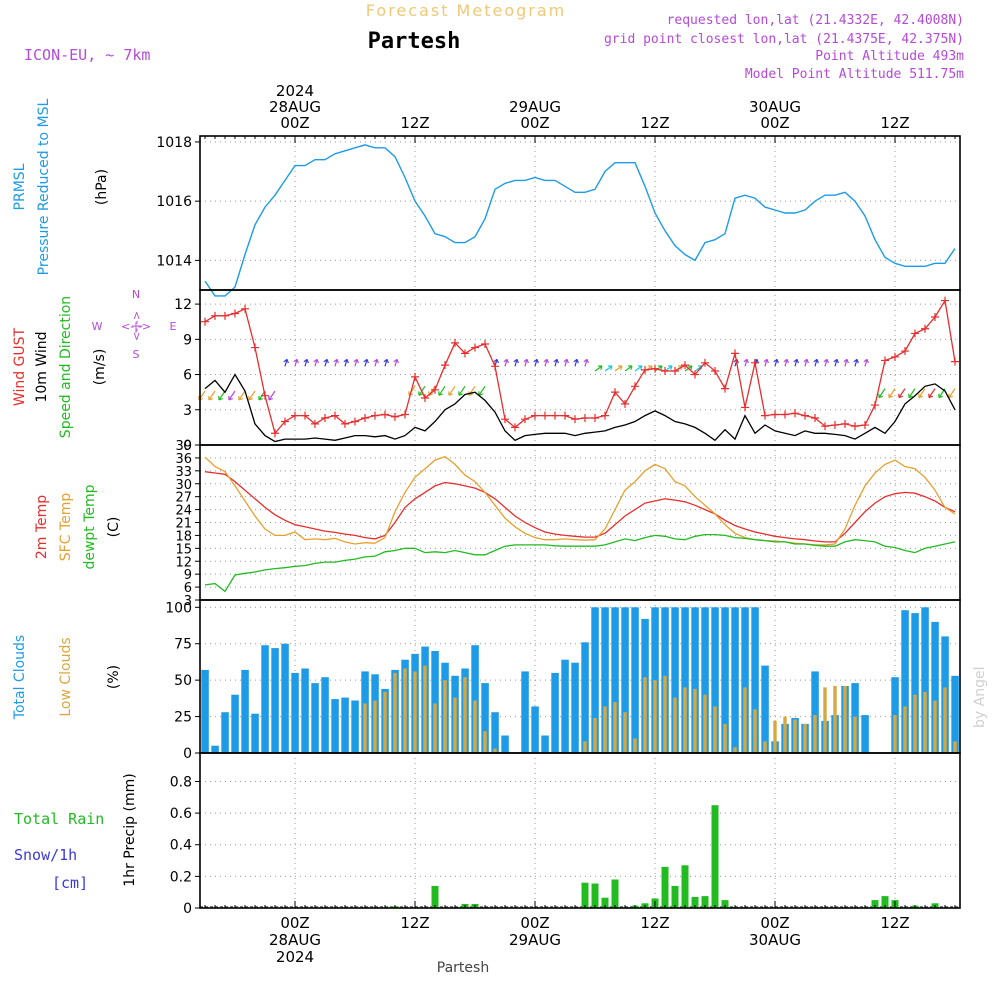  What do you see at coordinates (45, 855) in the screenshot?
I see `precip-legend-label: Snow/1h` at bounding box center [45, 855].